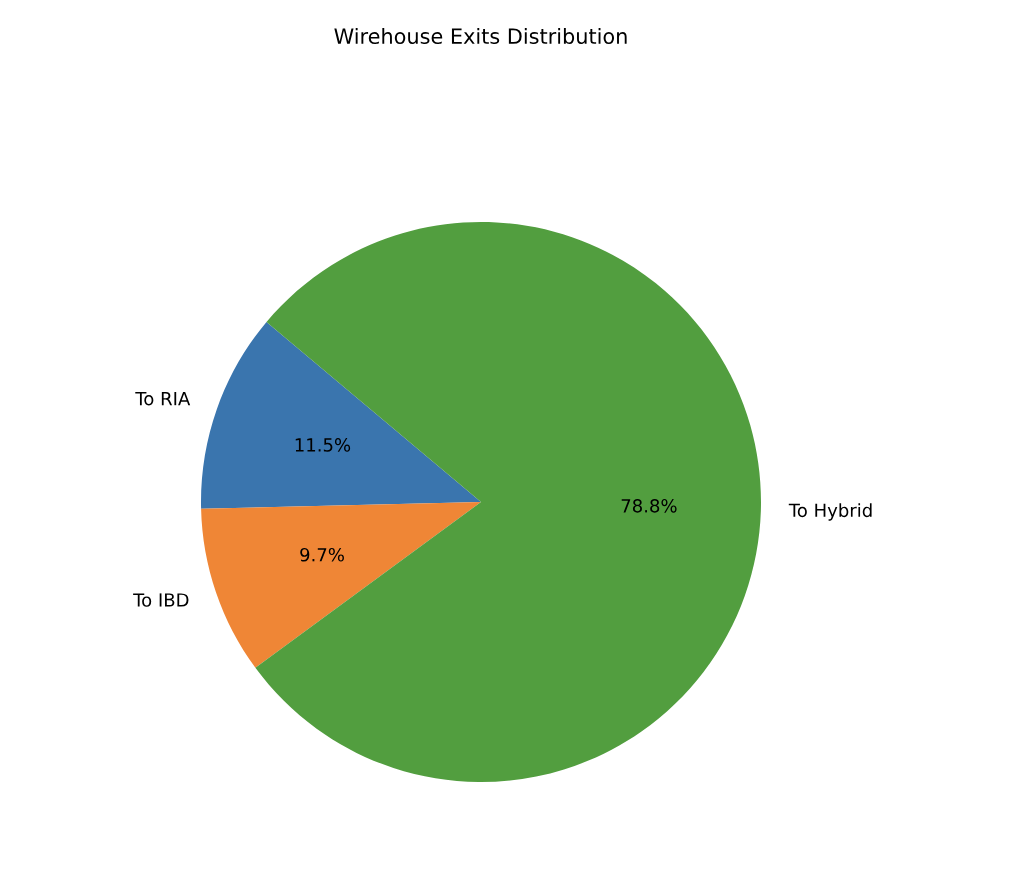 The width and height of the screenshot is (1024, 892). I want to click on data-label: 9.7%, so click(322, 554).